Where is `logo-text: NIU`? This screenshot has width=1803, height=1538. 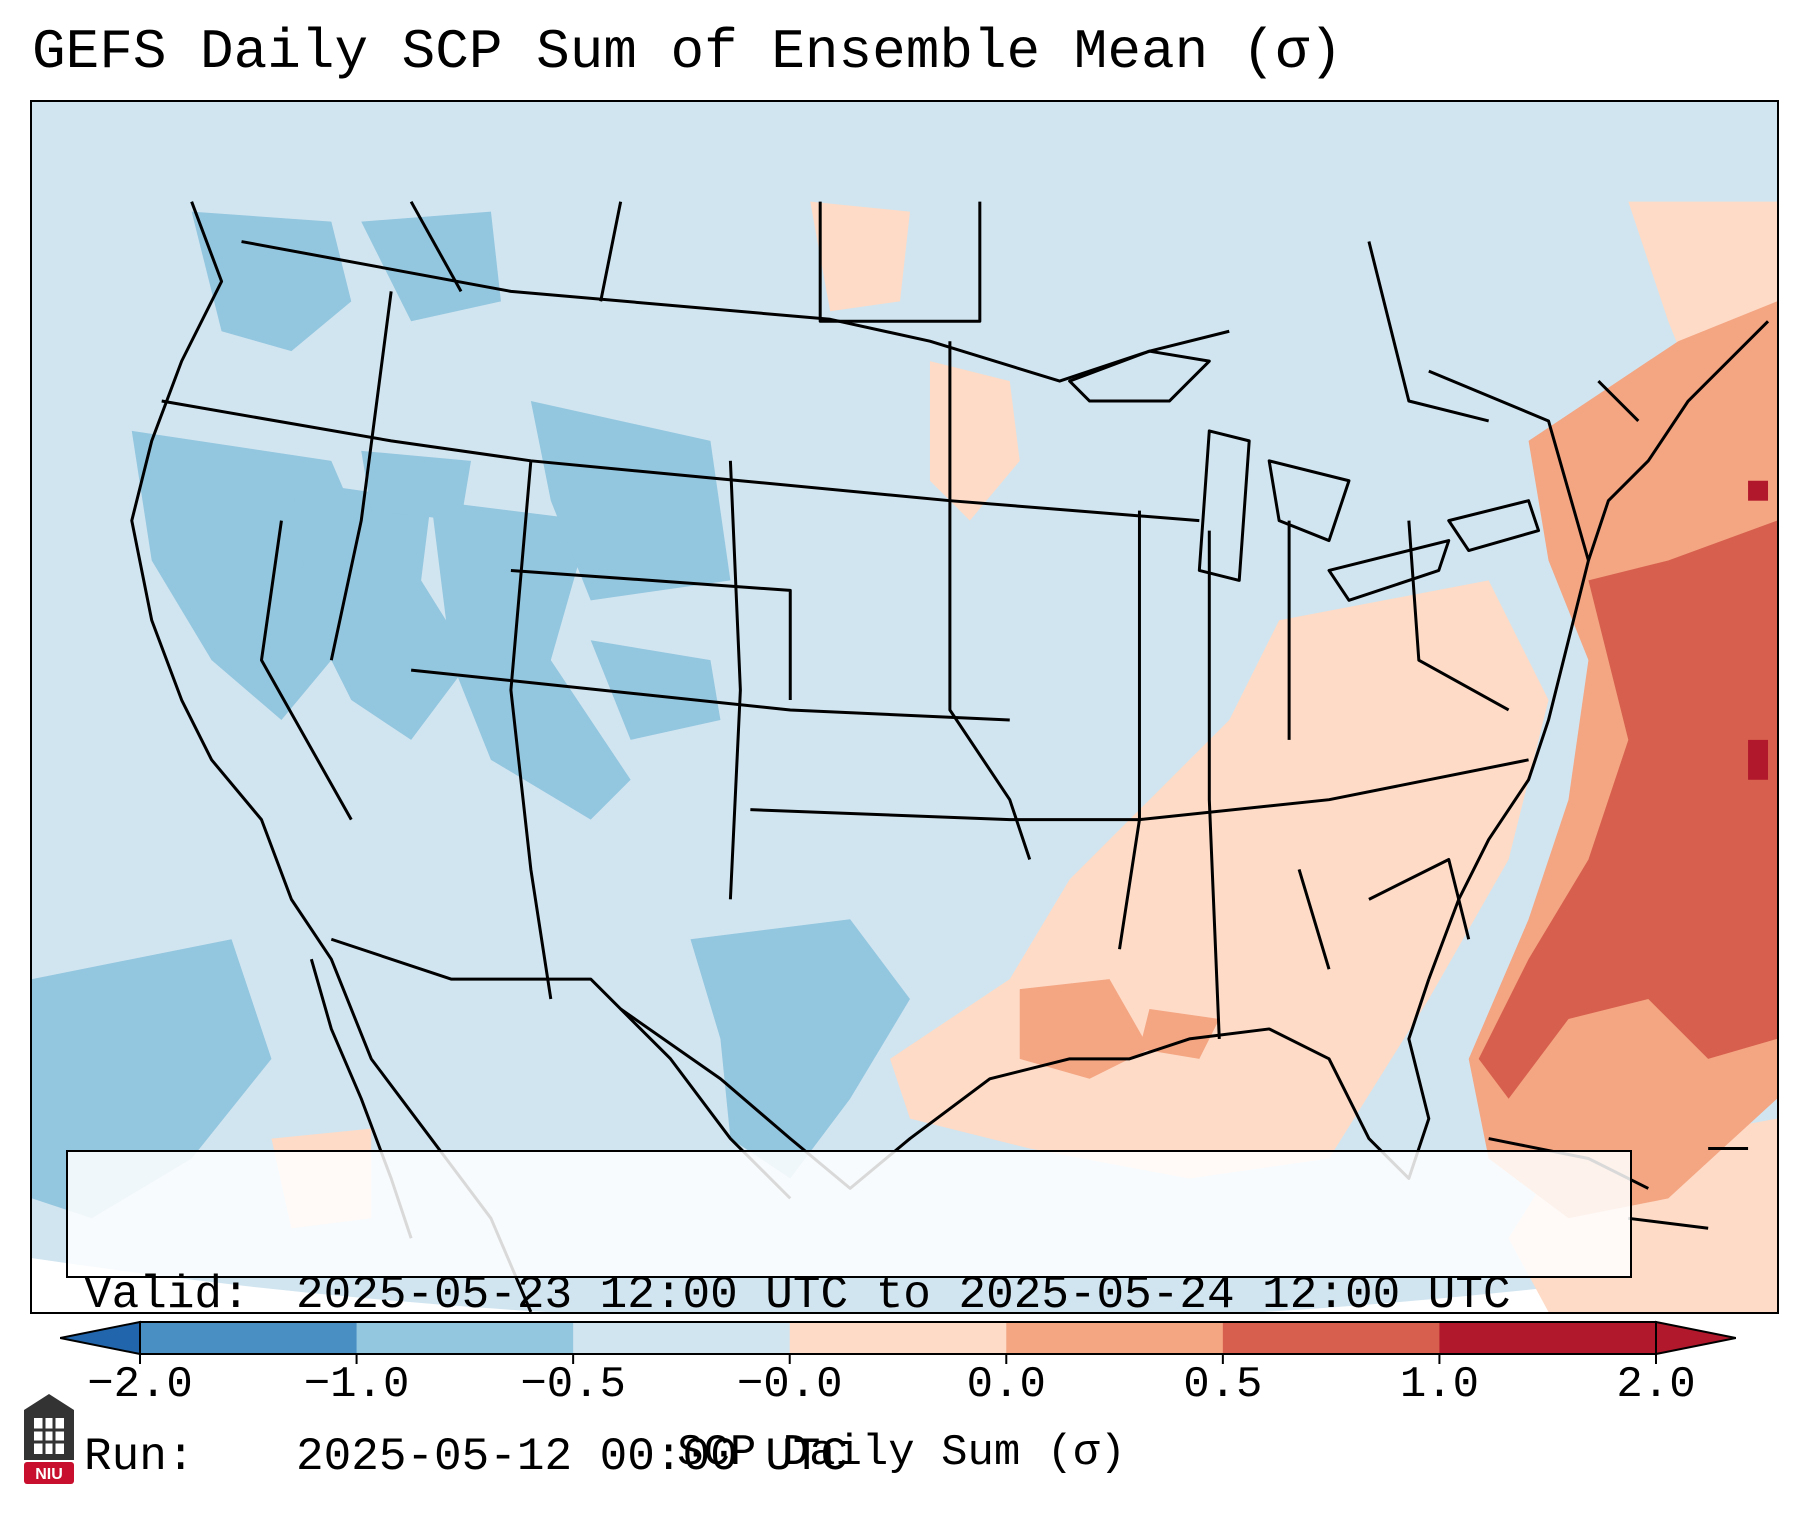
logo-text: NIU is located at coordinates (49, 1474).